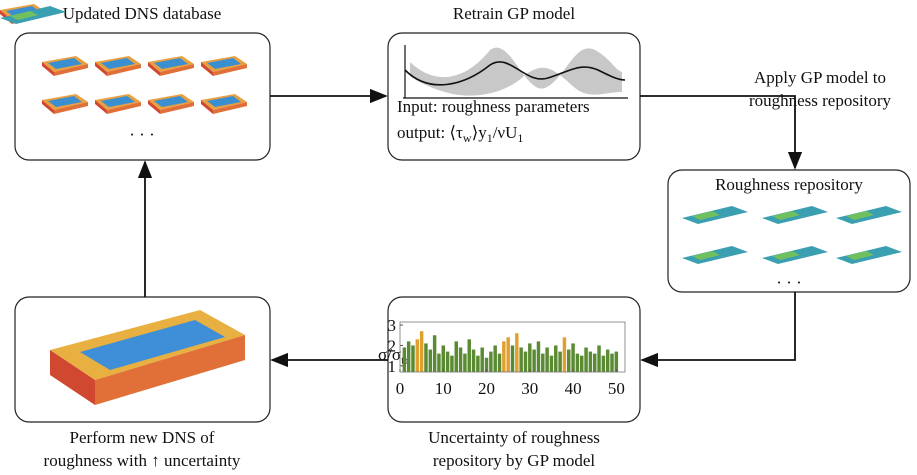  I want to click on node-label: Updated DNS database, so click(142, 13).